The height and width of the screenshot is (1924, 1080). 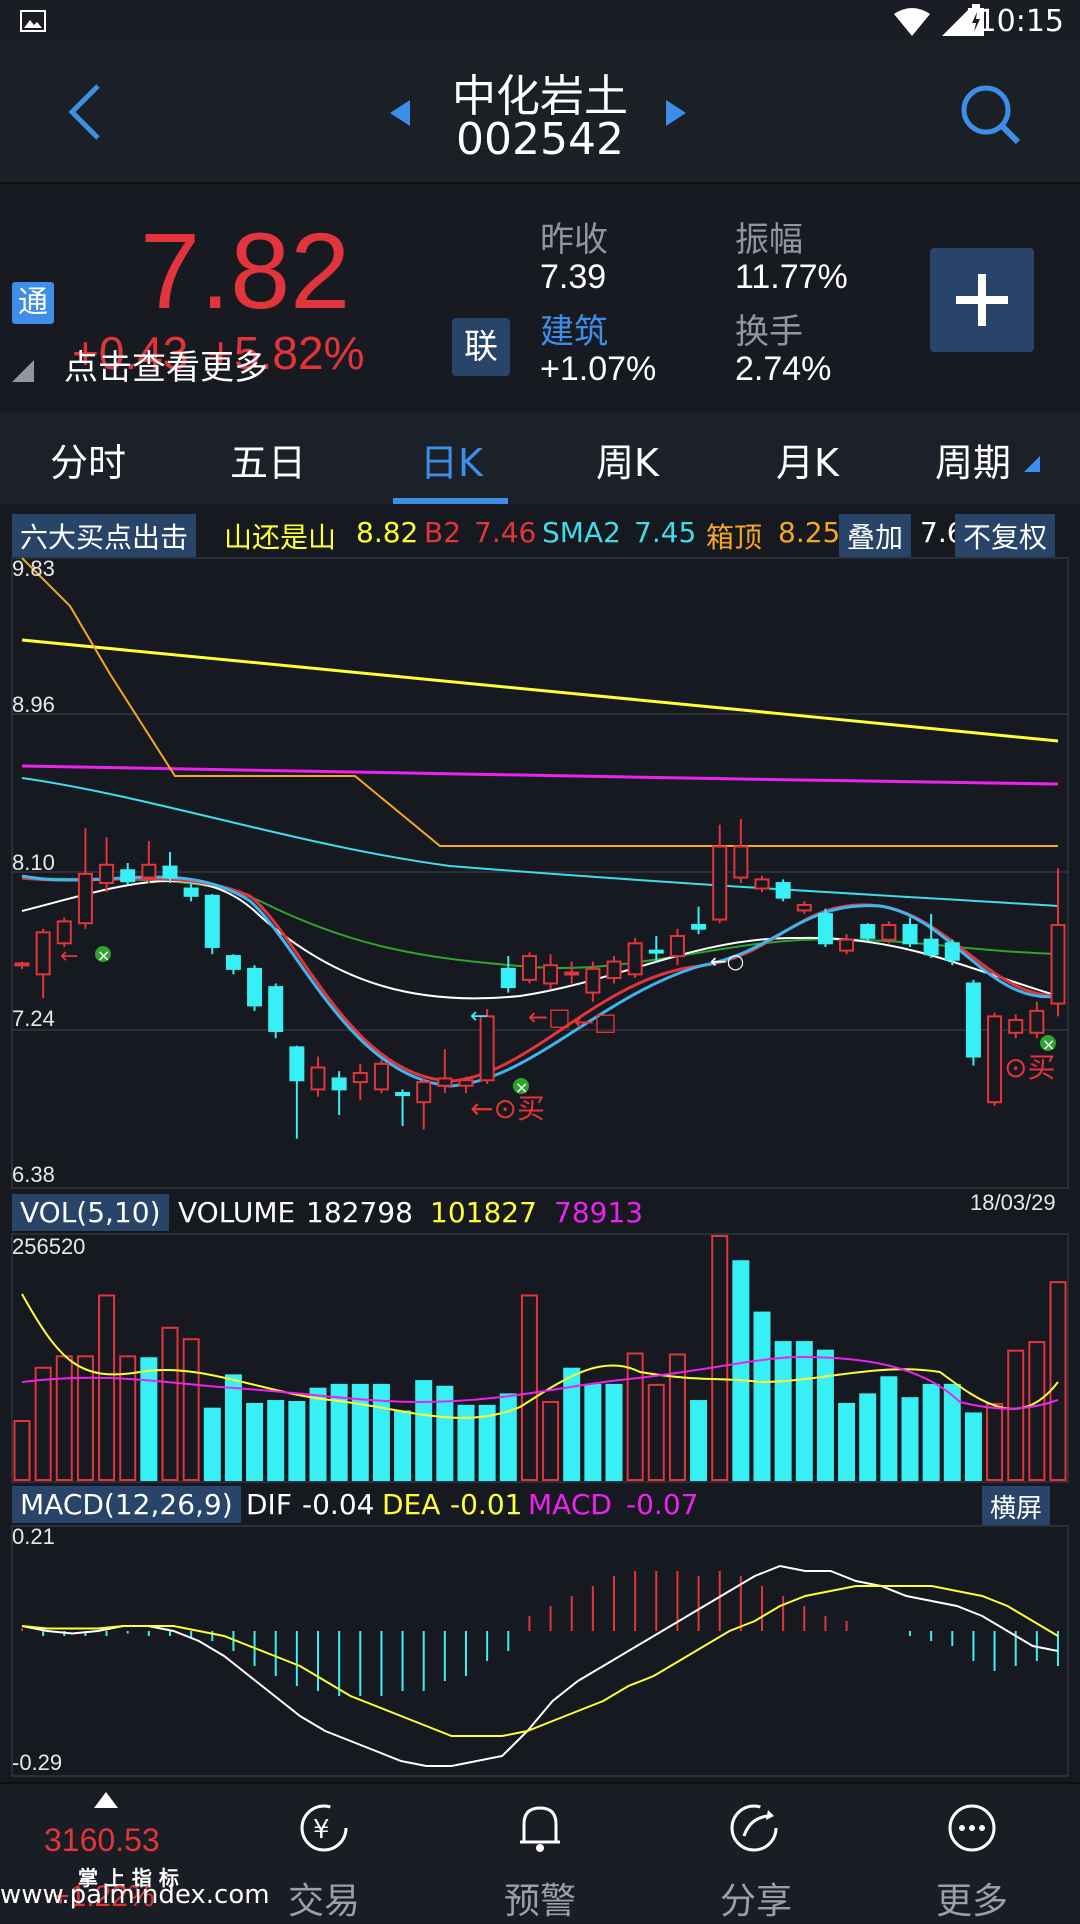 What do you see at coordinates (972, 1828) in the screenshot?
I see `more-icon` at bounding box center [972, 1828].